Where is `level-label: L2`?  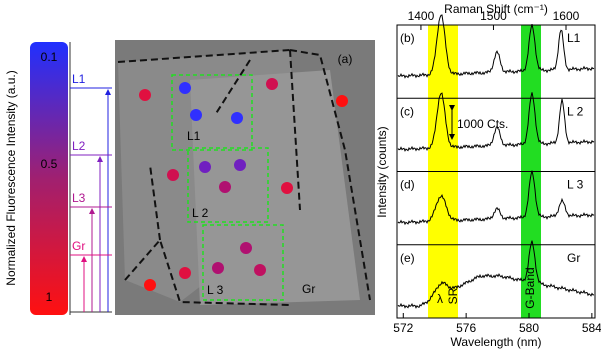
level-label: L2 is located at coordinates (79, 146).